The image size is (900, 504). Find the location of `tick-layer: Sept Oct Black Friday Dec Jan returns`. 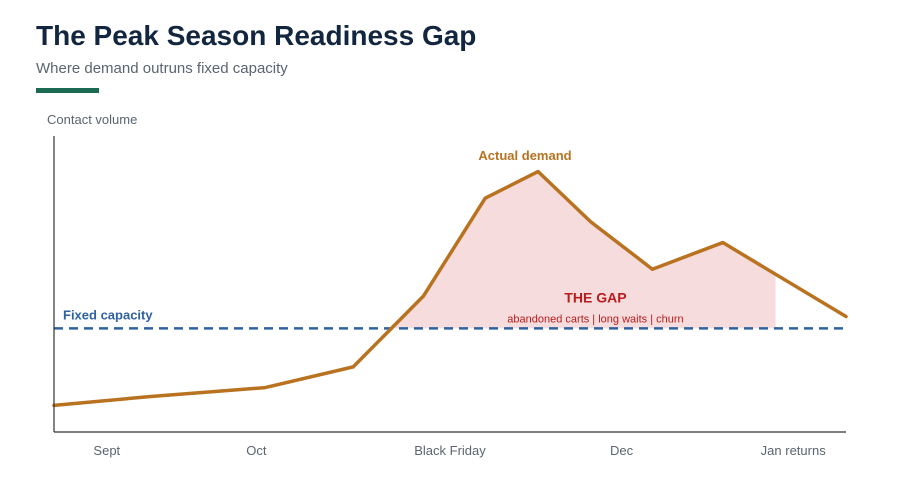

tick-layer: Sept Oct Black Friday Dec Jan returns is located at coordinates (459, 450).